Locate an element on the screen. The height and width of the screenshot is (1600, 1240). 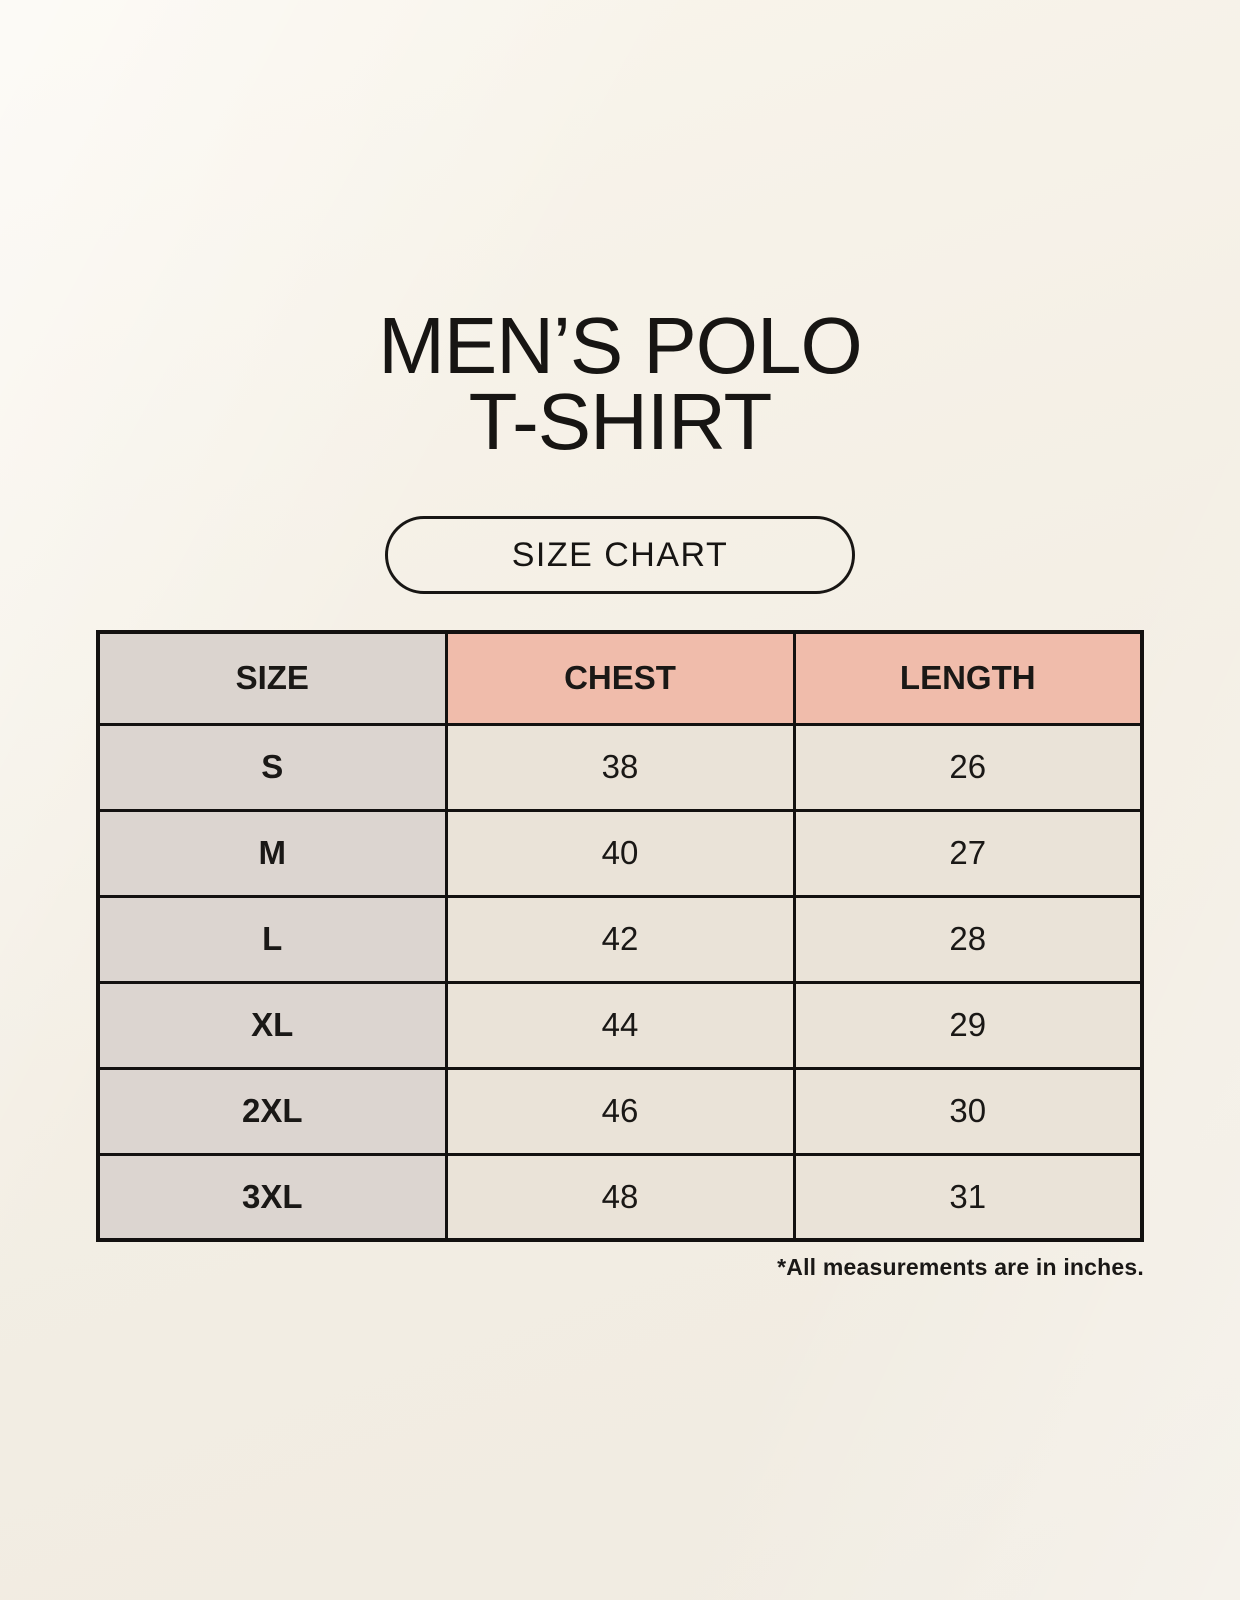
chest-cell: 40 is located at coordinates (620, 853).